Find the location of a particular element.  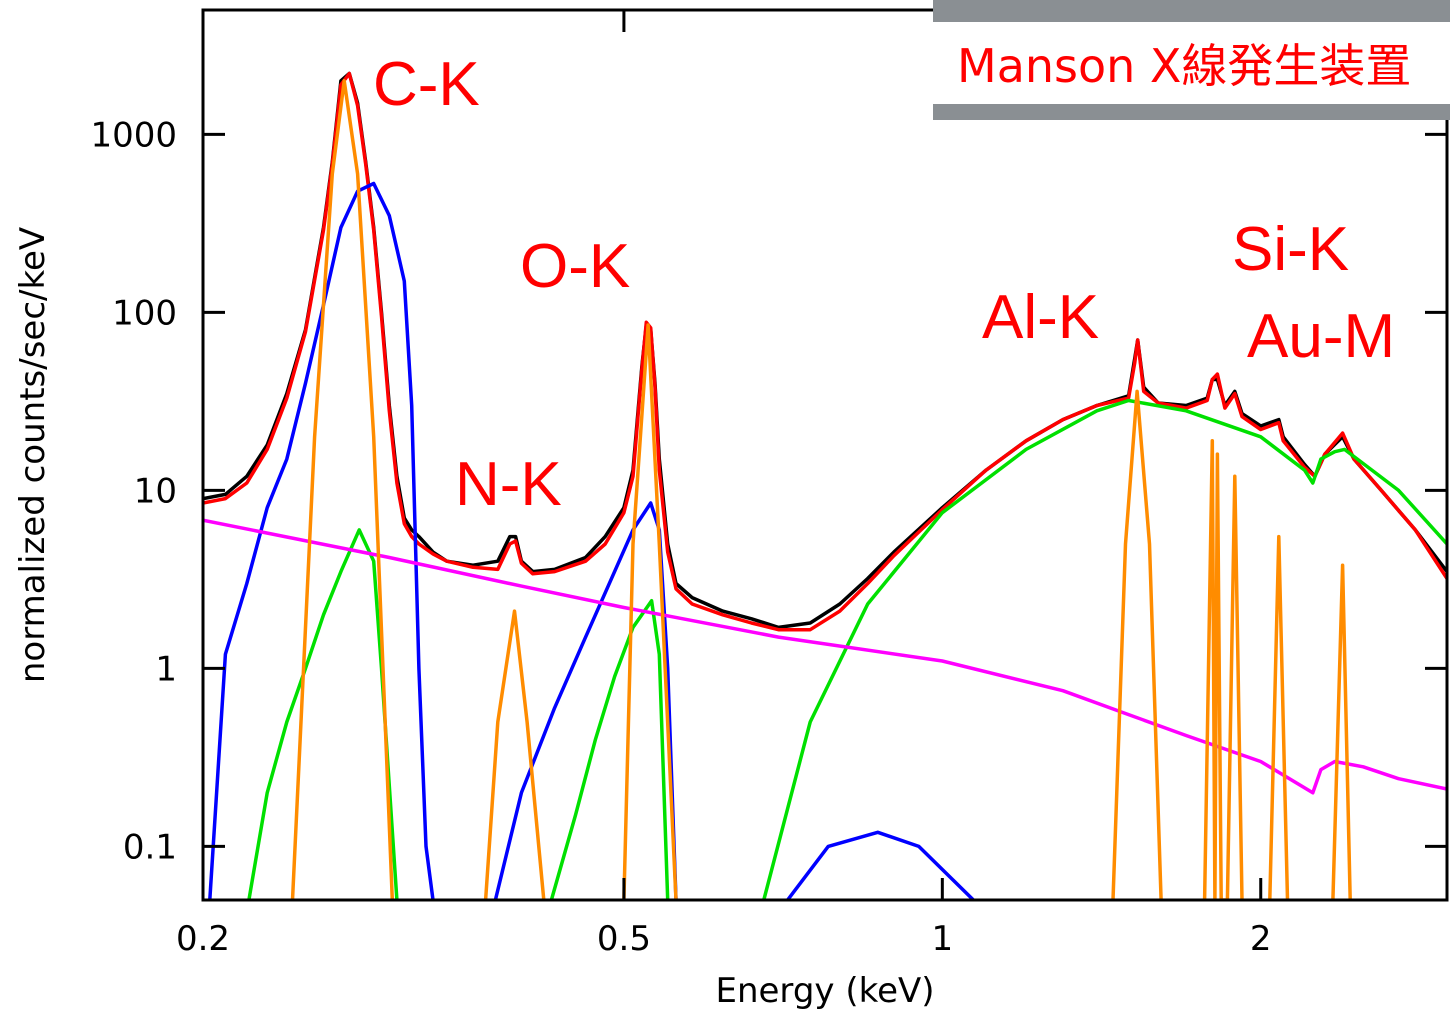

x-tick-label: 0.5 is located at coordinates (624, 939).